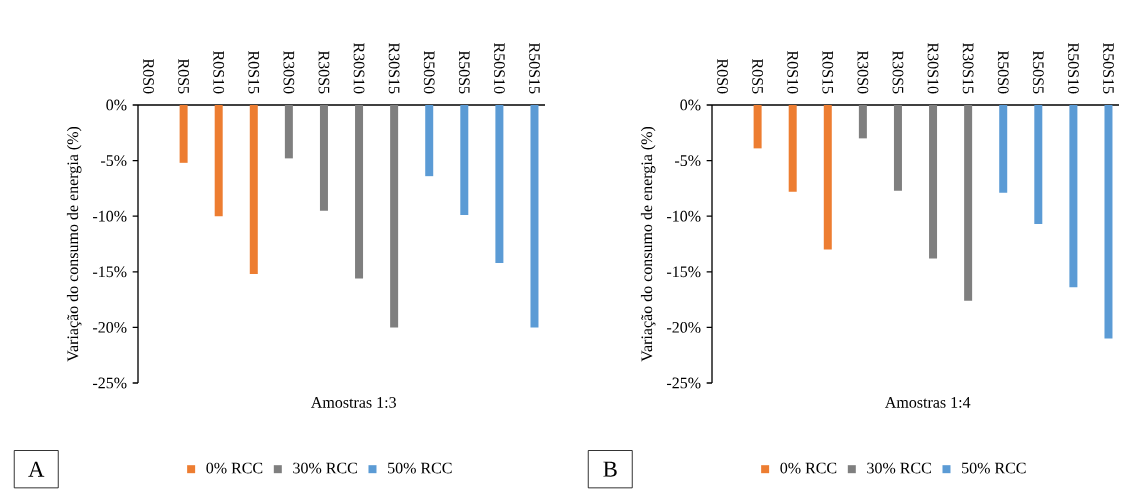 The height and width of the screenshot is (501, 1122). What do you see at coordinates (36, 469) in the screenshot?
I see `text: A` at bounding box center [36, 469].